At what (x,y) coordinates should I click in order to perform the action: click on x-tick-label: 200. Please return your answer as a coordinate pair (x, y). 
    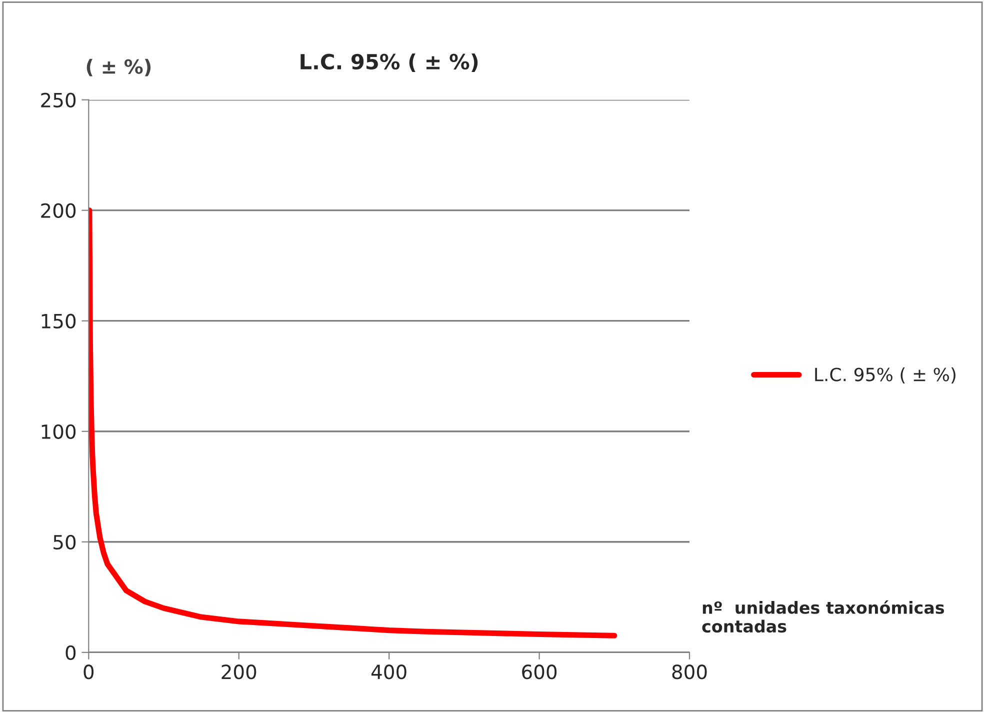
    Looking at the image, I should click on (239, 672).